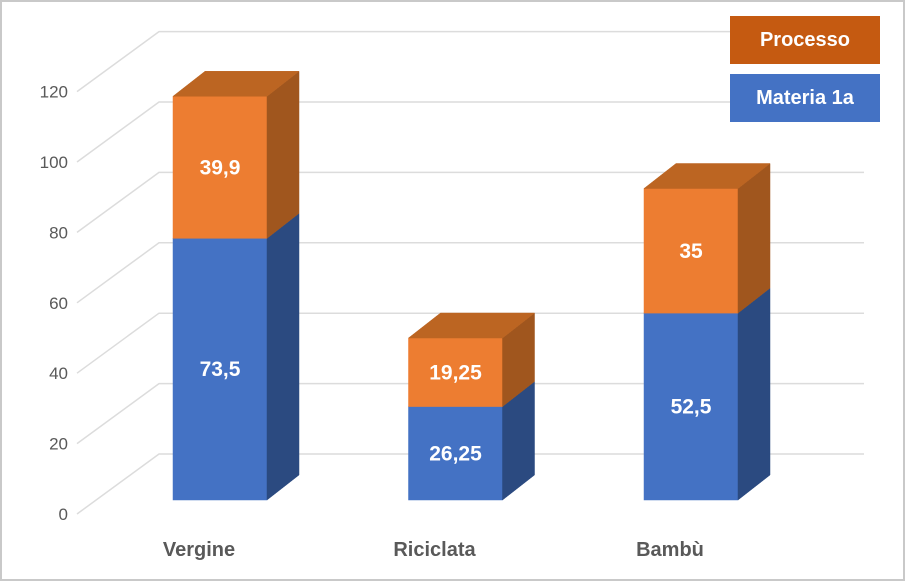  I want to click on y-axis: 0 20 40 60 80 100 120, so click(54, 303).